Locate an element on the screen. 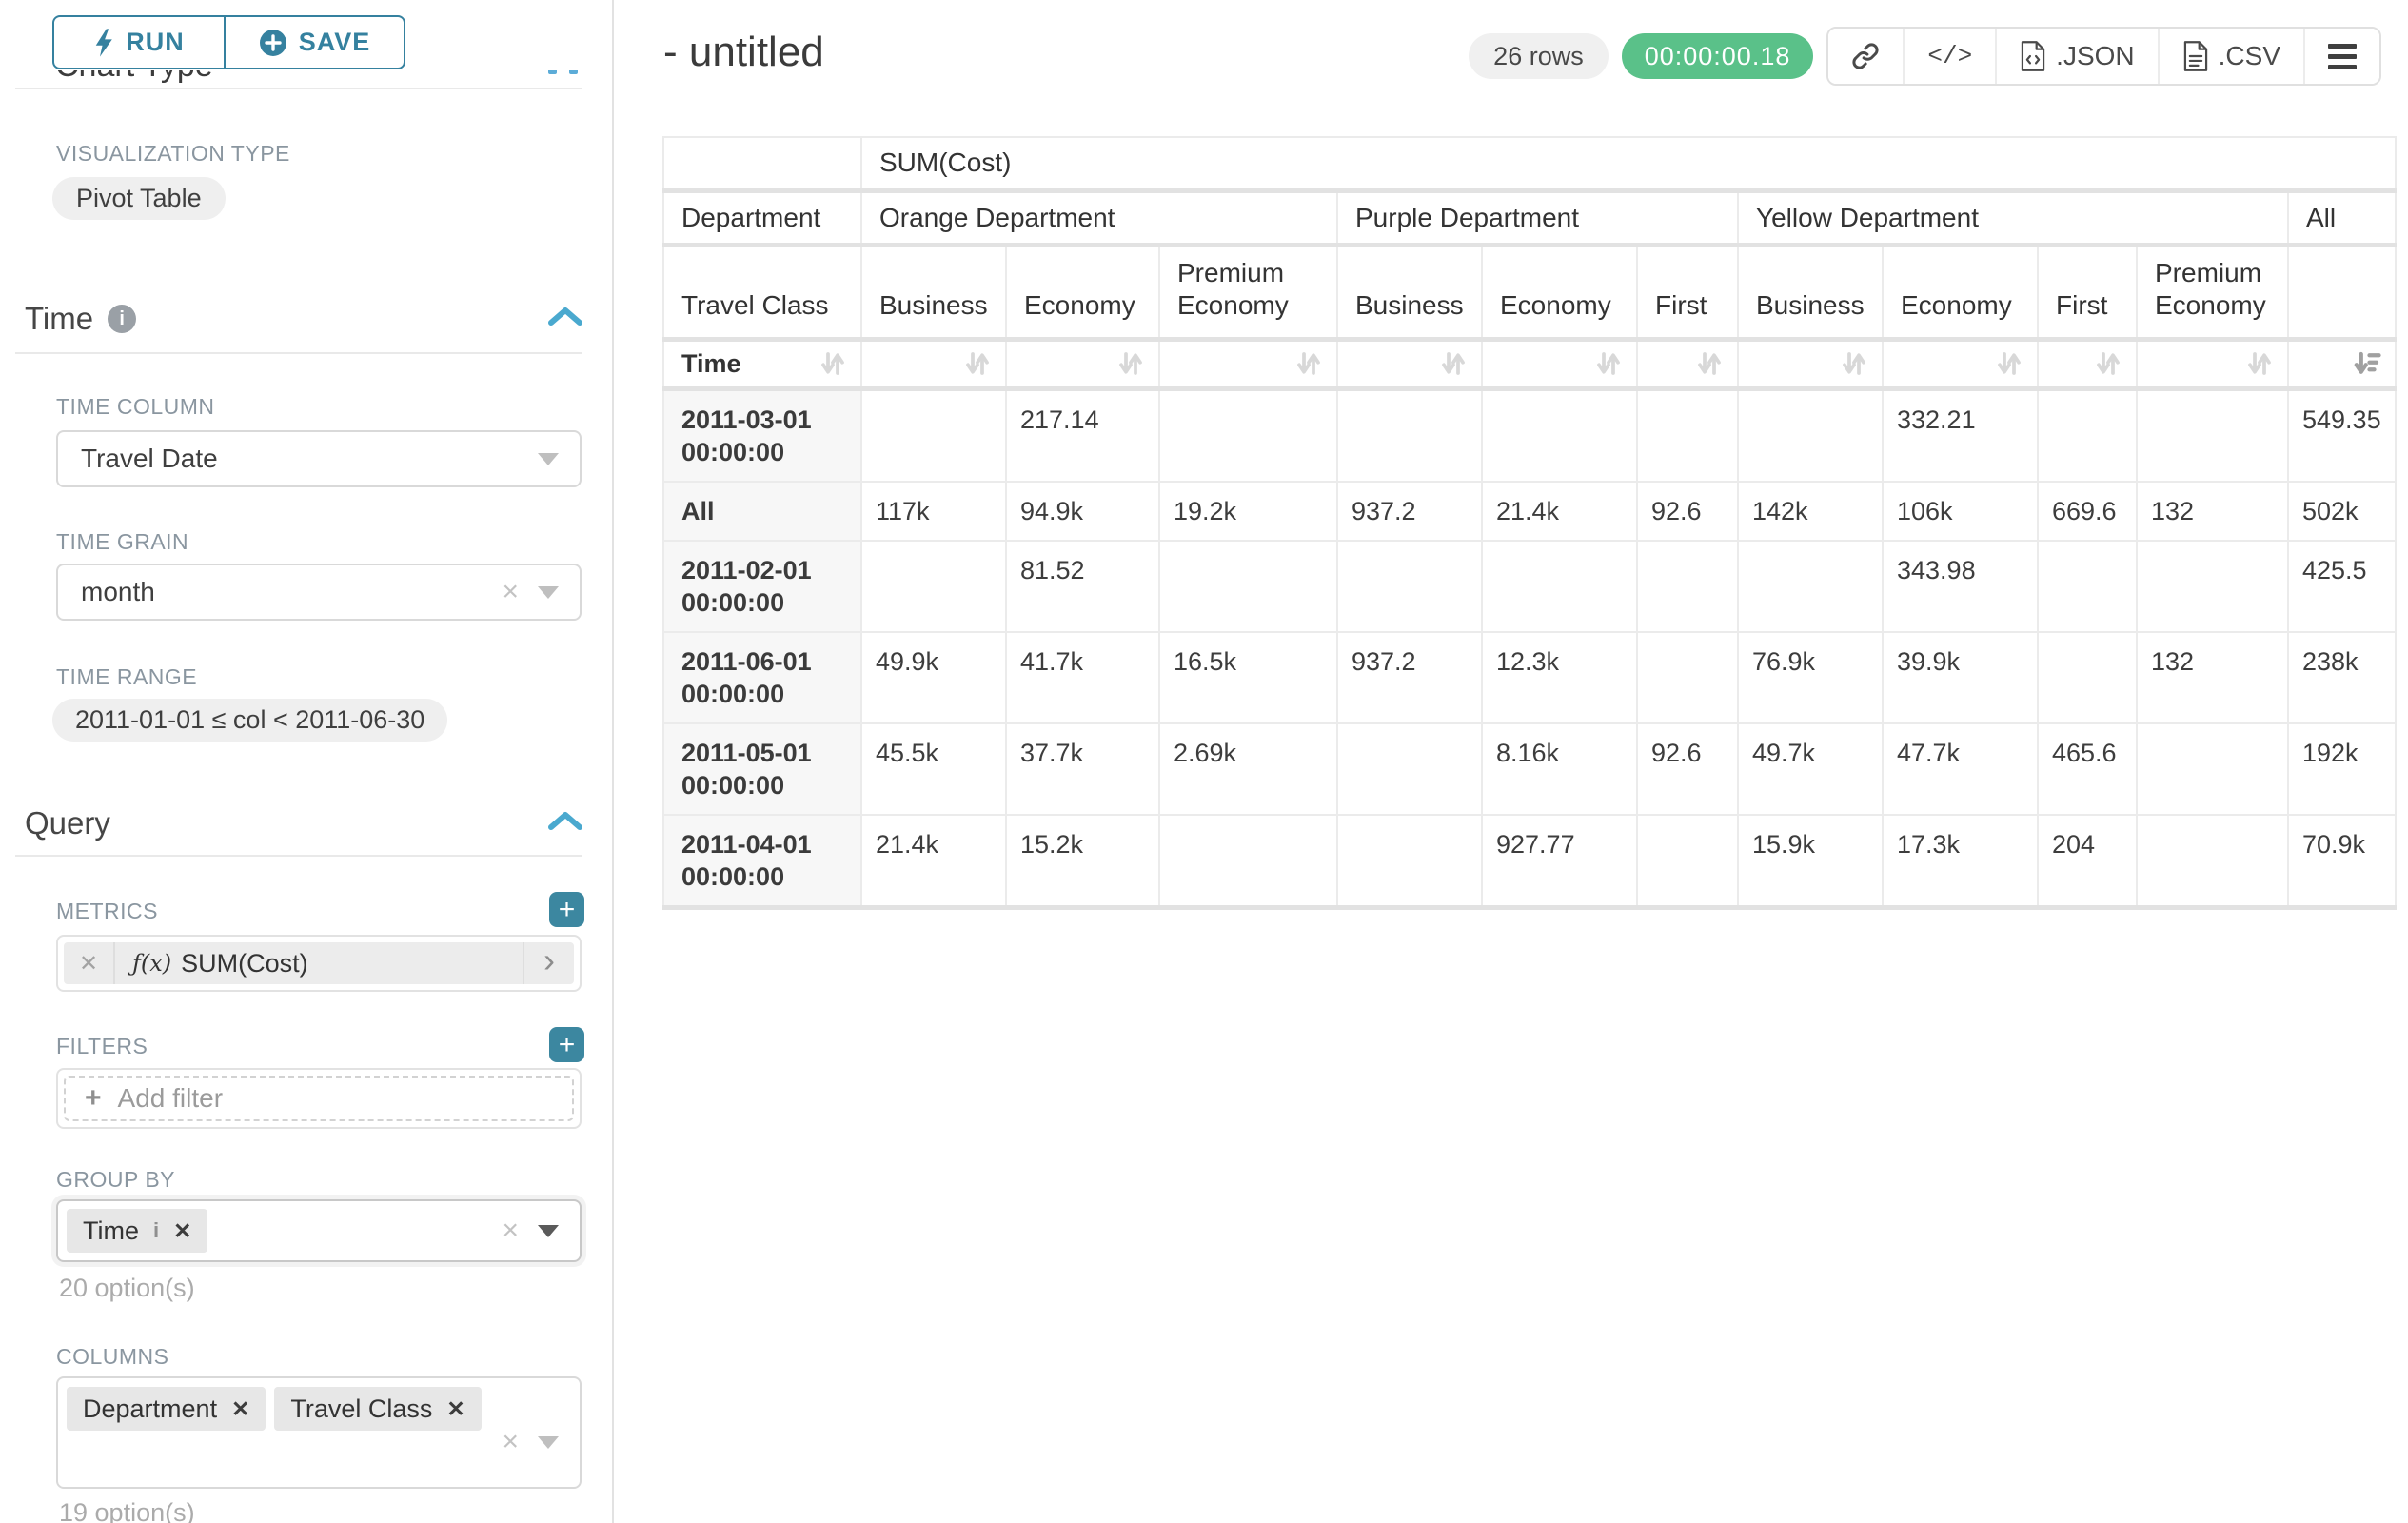 This screenshot has height=1523, width=2408. pivot-subdimension-header: Travel Class is located at coordinates (762, 293).